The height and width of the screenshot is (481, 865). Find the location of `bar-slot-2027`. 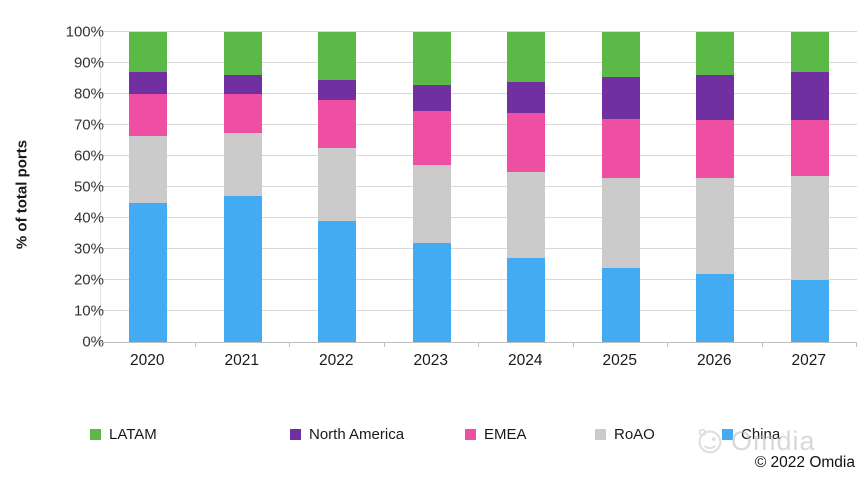

bar-slot-2027 is located at coordinates (810, 187).